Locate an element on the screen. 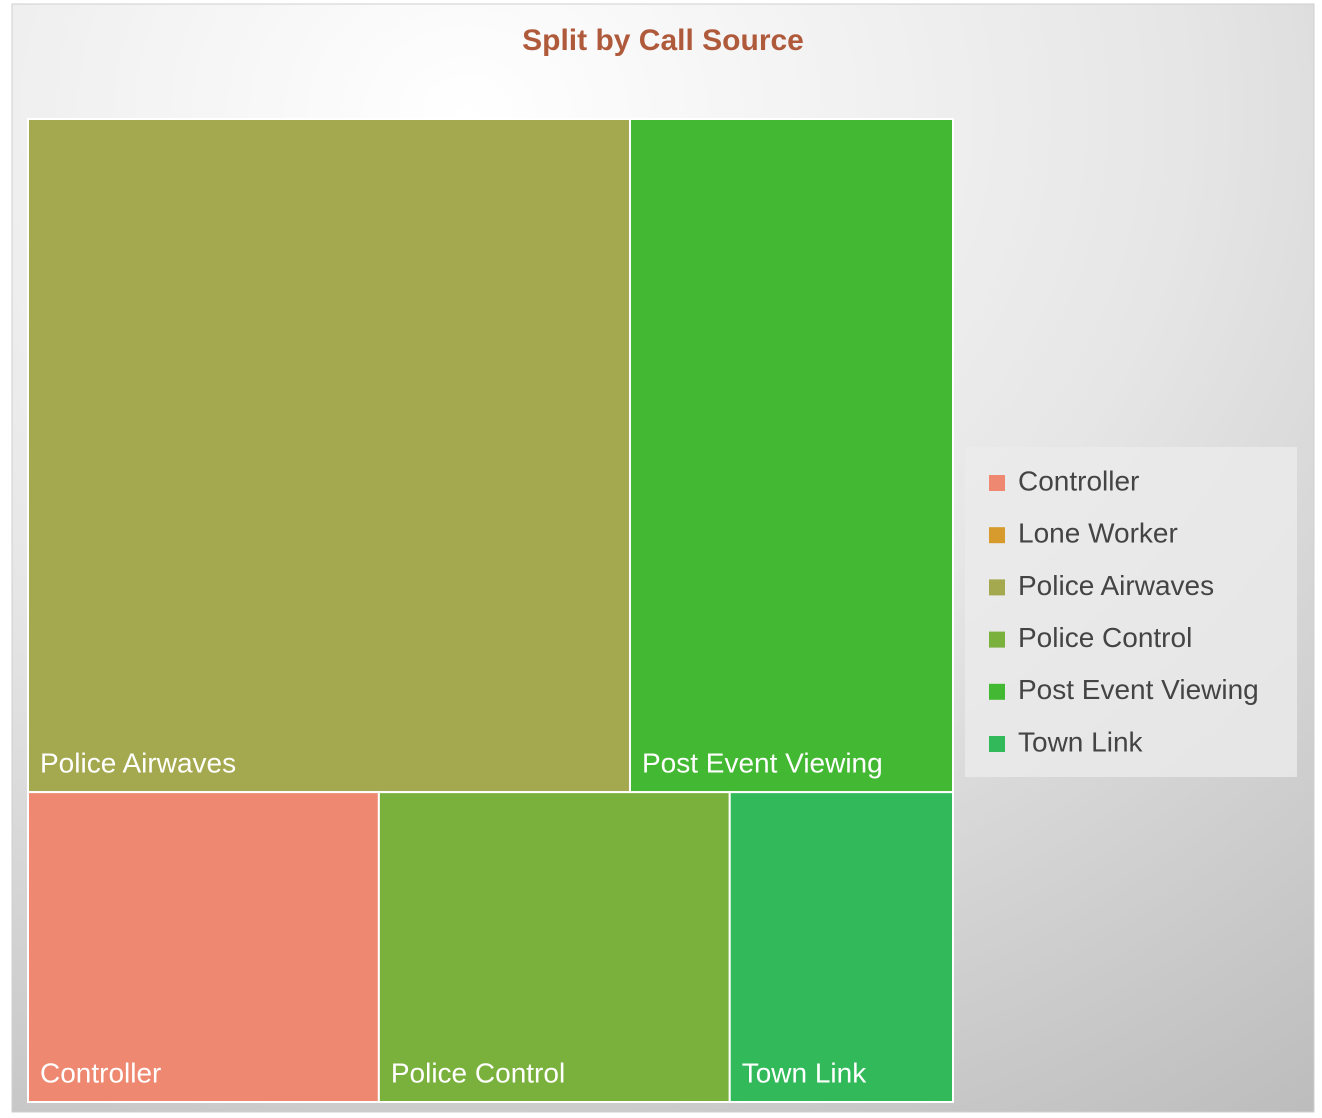 This screenshot has width=1322, height=1118. legend-label: Controller is located at coordinates (1078, 480).